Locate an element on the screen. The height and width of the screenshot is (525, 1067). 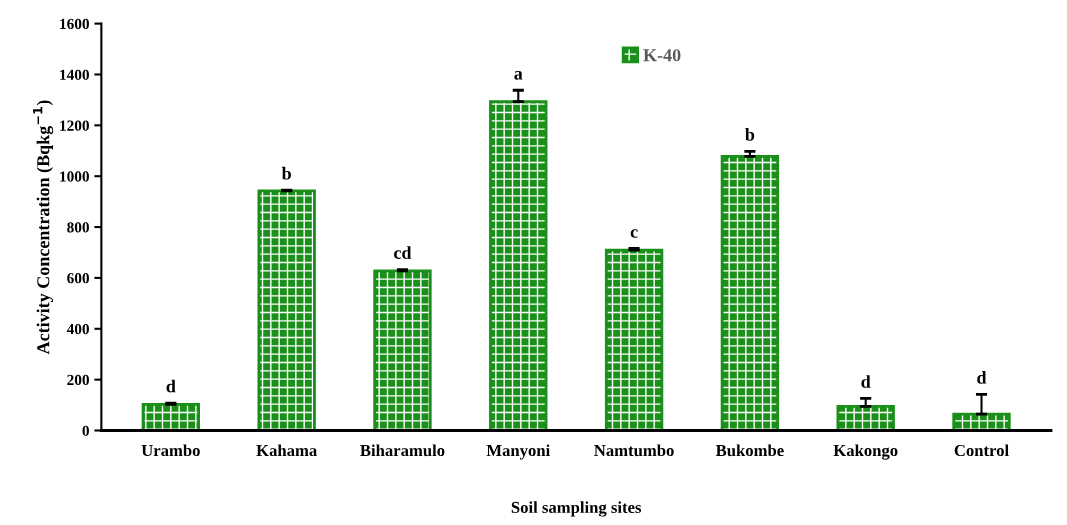
y-tick-label: 600 is located at coordinates (78, 278).